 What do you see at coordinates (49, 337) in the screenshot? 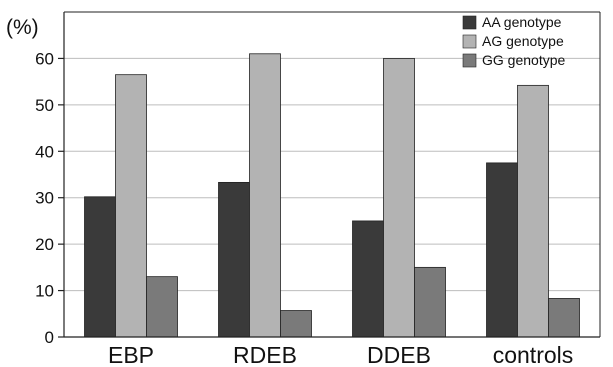
I see `y-tick-label: 0` at bounding box center [49, 337].